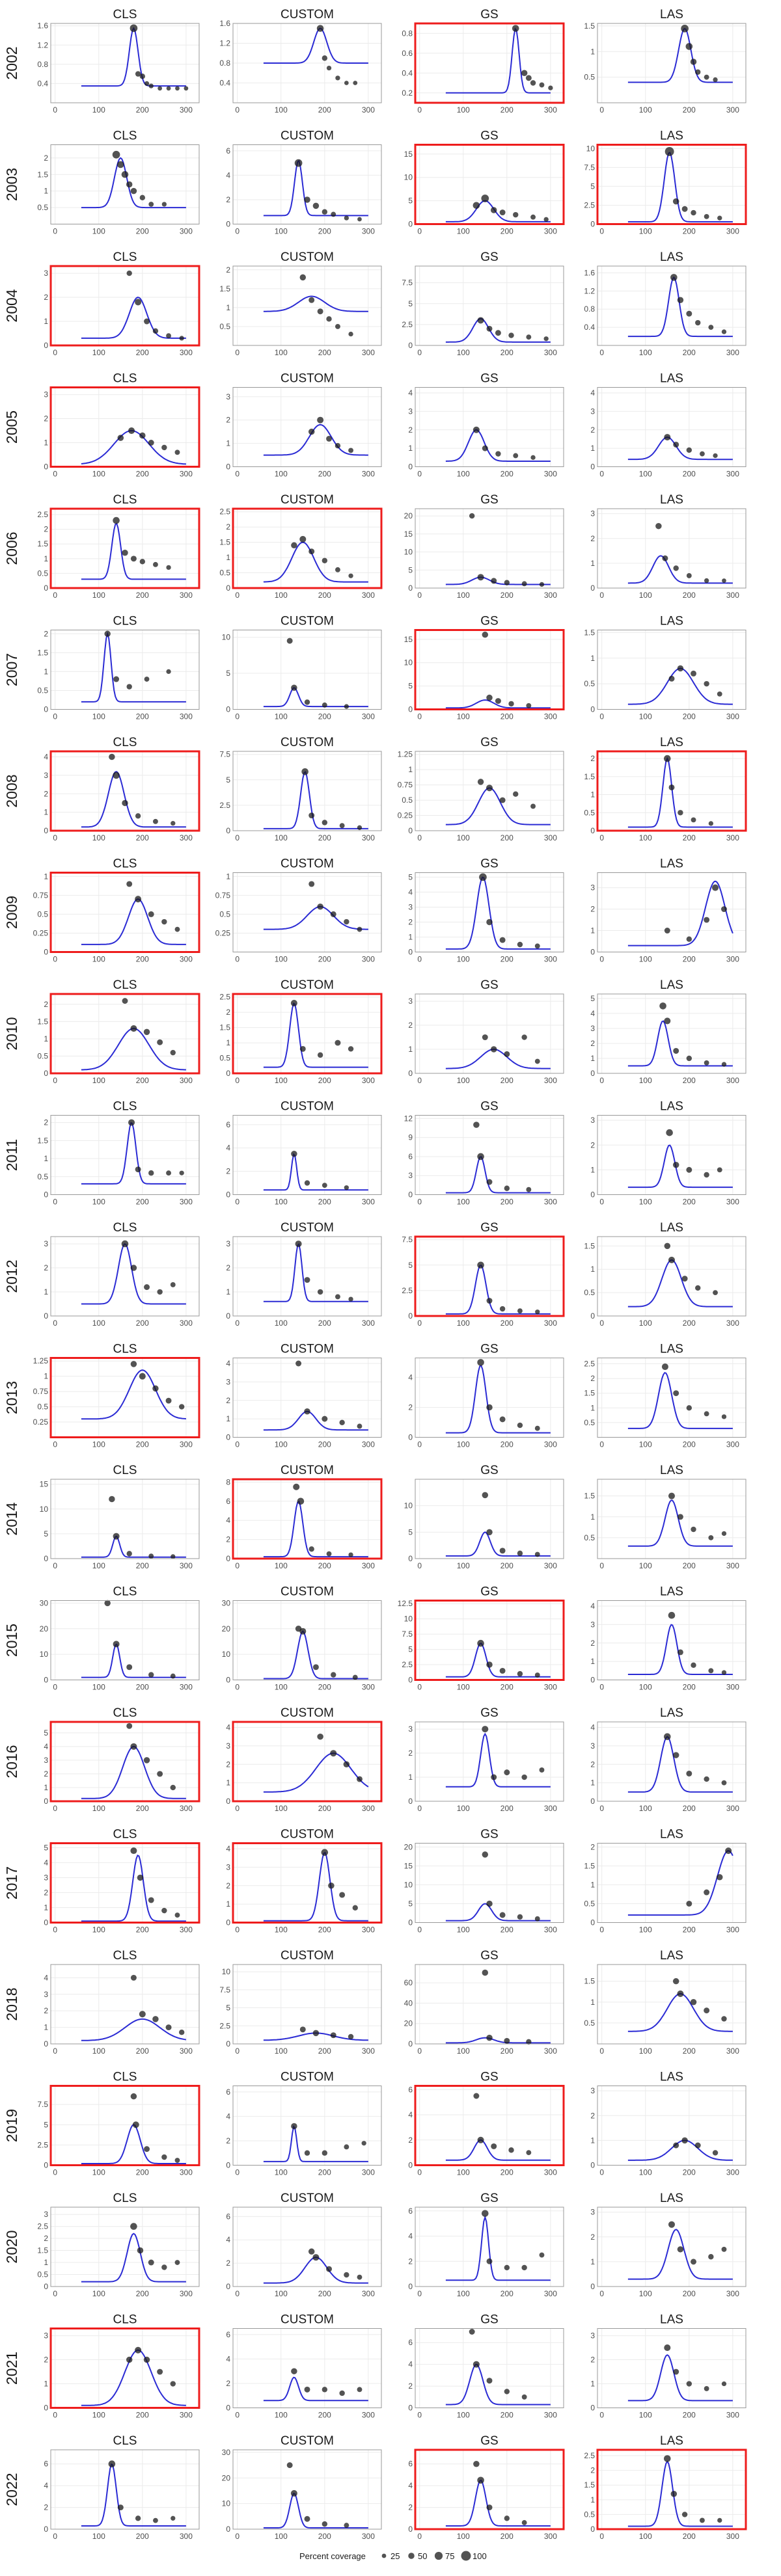  I want to click on row-label: 2013, so click(12, 1397).